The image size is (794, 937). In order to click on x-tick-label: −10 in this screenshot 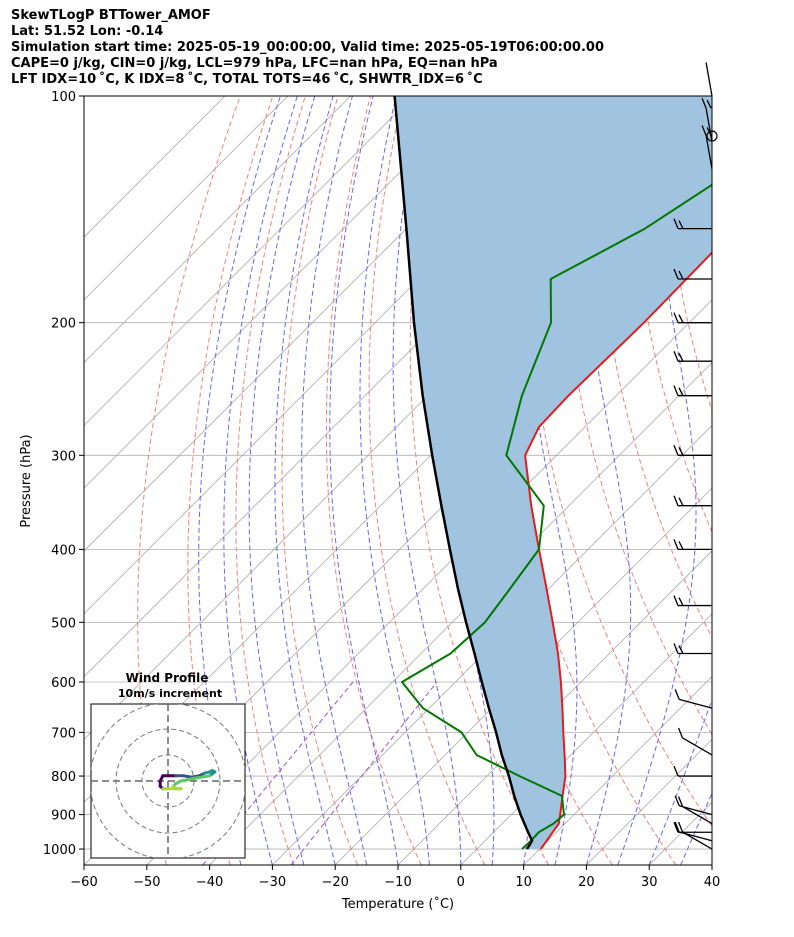, I will do `click(397, 882)`.